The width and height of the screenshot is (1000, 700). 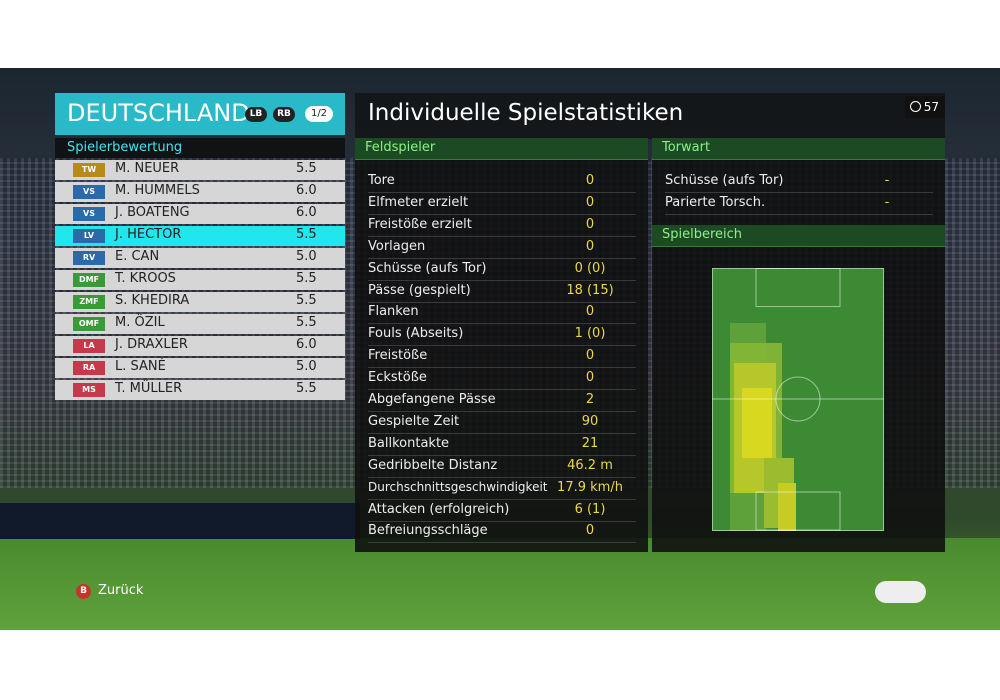 What do you see at coordinates (180, 521) in the screenshot?
I see `ad-board` at bounding box center [180, 521].